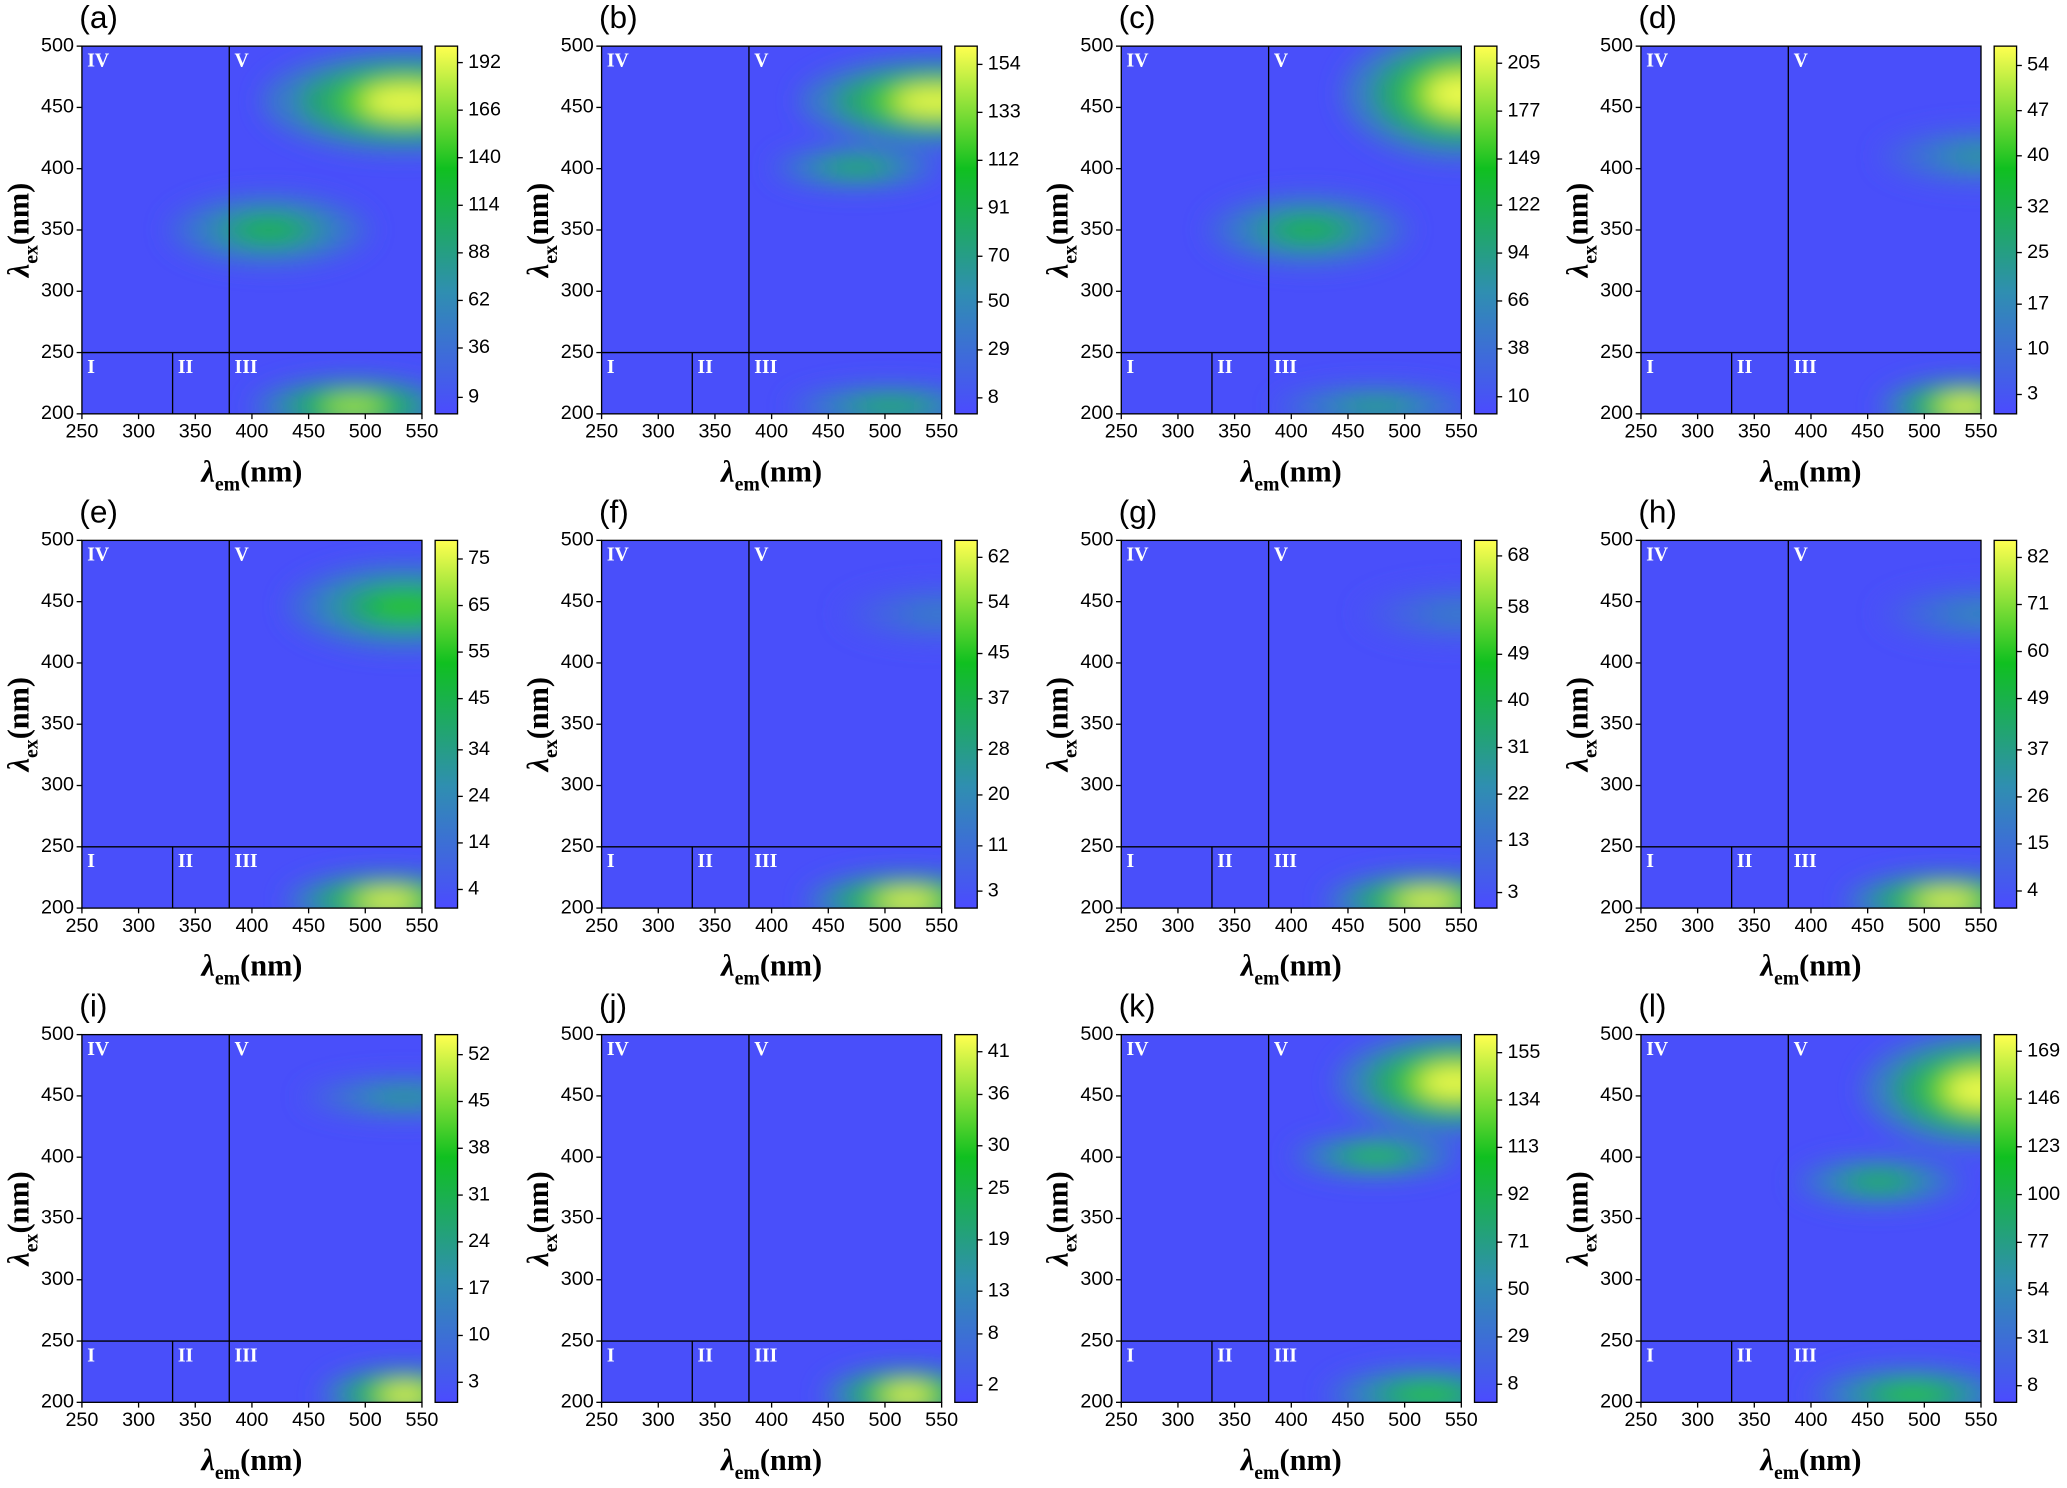  I want to click on panel-label: (g), so click(1138, 511).